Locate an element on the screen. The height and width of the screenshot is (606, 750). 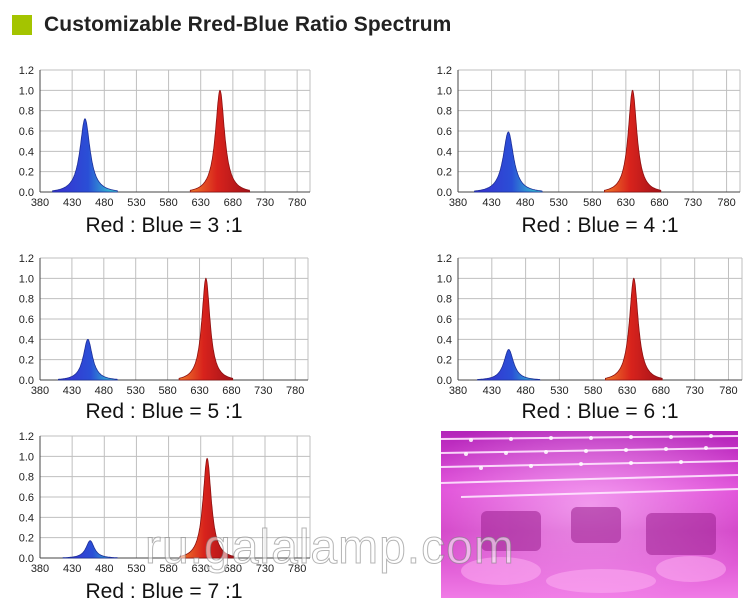
watermark: ru.galalamp.com is located at coordinates (330, 548).